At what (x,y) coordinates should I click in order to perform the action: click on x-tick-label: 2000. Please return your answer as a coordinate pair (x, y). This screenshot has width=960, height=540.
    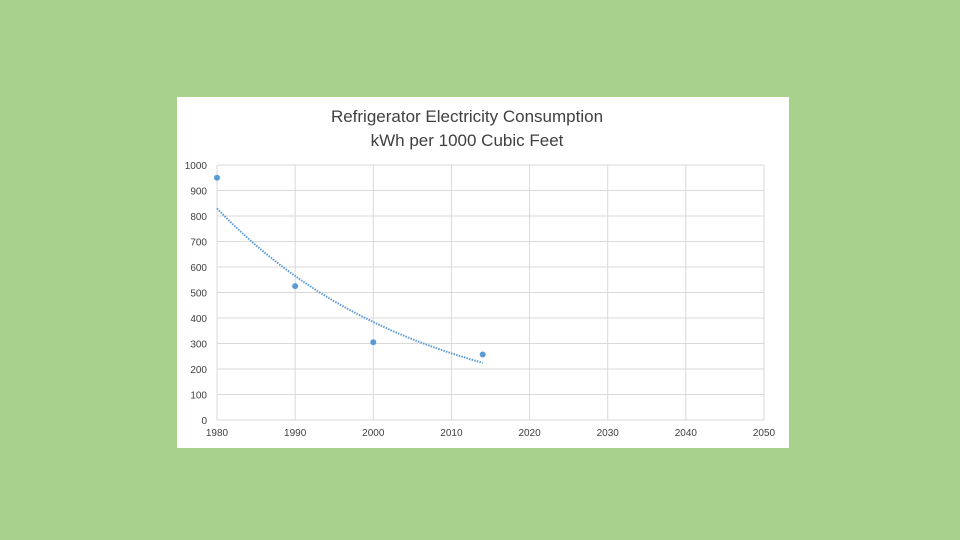
    Looking at the image, I should click on (373, 433).